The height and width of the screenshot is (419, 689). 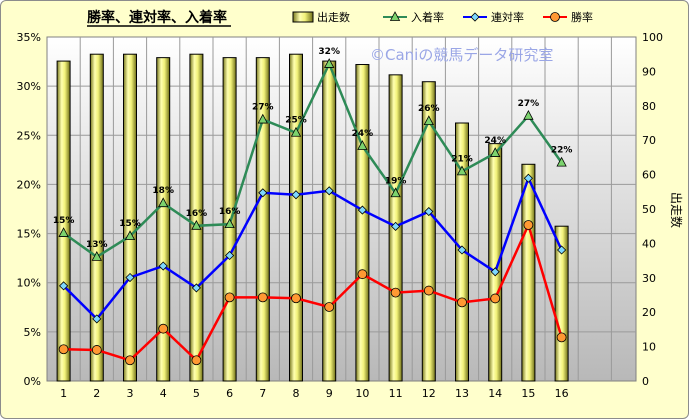 What do you see at coordinates (649, 71) in the screenshot?
I see `y-right-tick-label: 90` at bounding box center [649, 71].